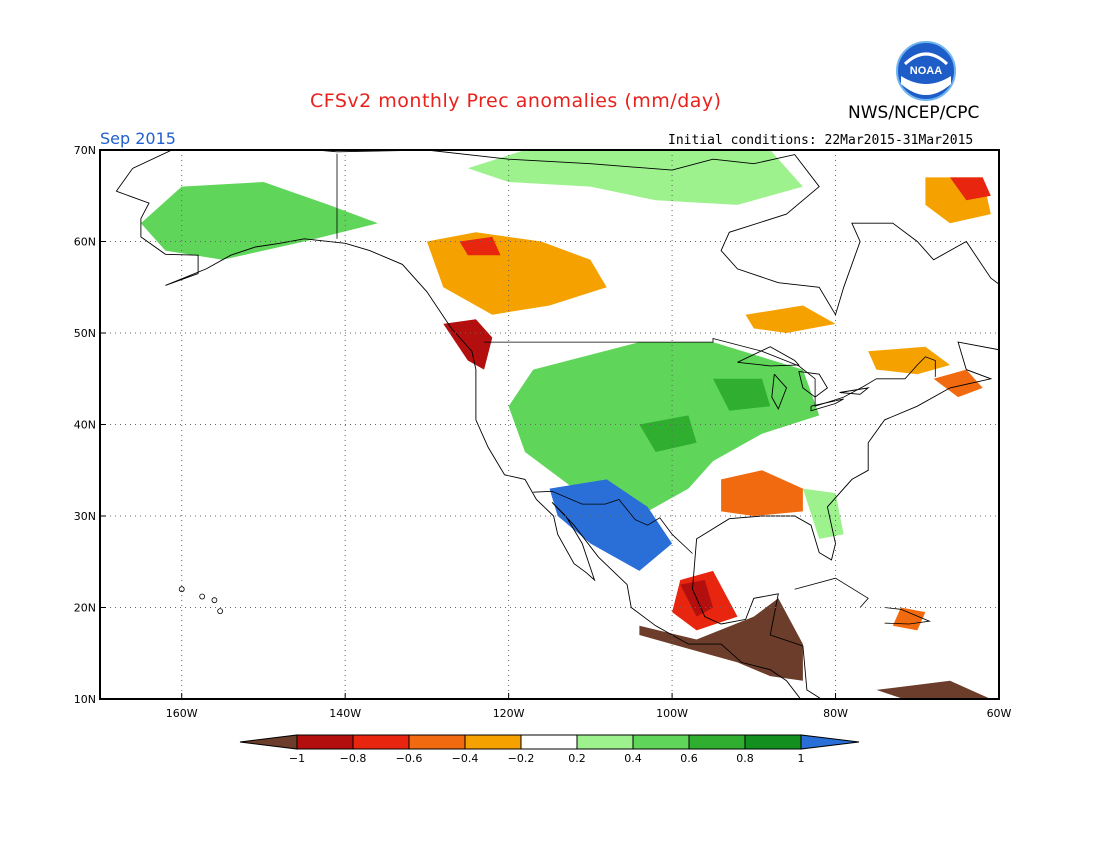  I want to click on lat-label: 60N, so click(85, 242).